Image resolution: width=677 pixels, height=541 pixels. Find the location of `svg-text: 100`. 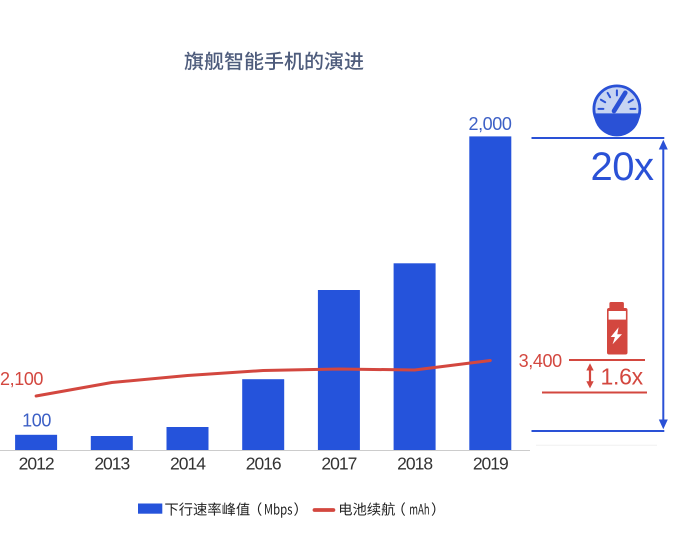

svg-text: 100 is located at coordinates (36, 421).